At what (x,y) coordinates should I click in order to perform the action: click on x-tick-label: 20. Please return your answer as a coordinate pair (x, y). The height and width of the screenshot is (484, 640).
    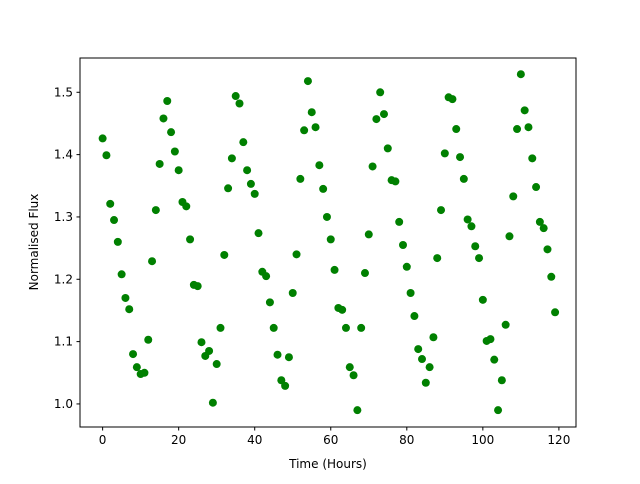
    Looking at the image, I should click on (178, 440).